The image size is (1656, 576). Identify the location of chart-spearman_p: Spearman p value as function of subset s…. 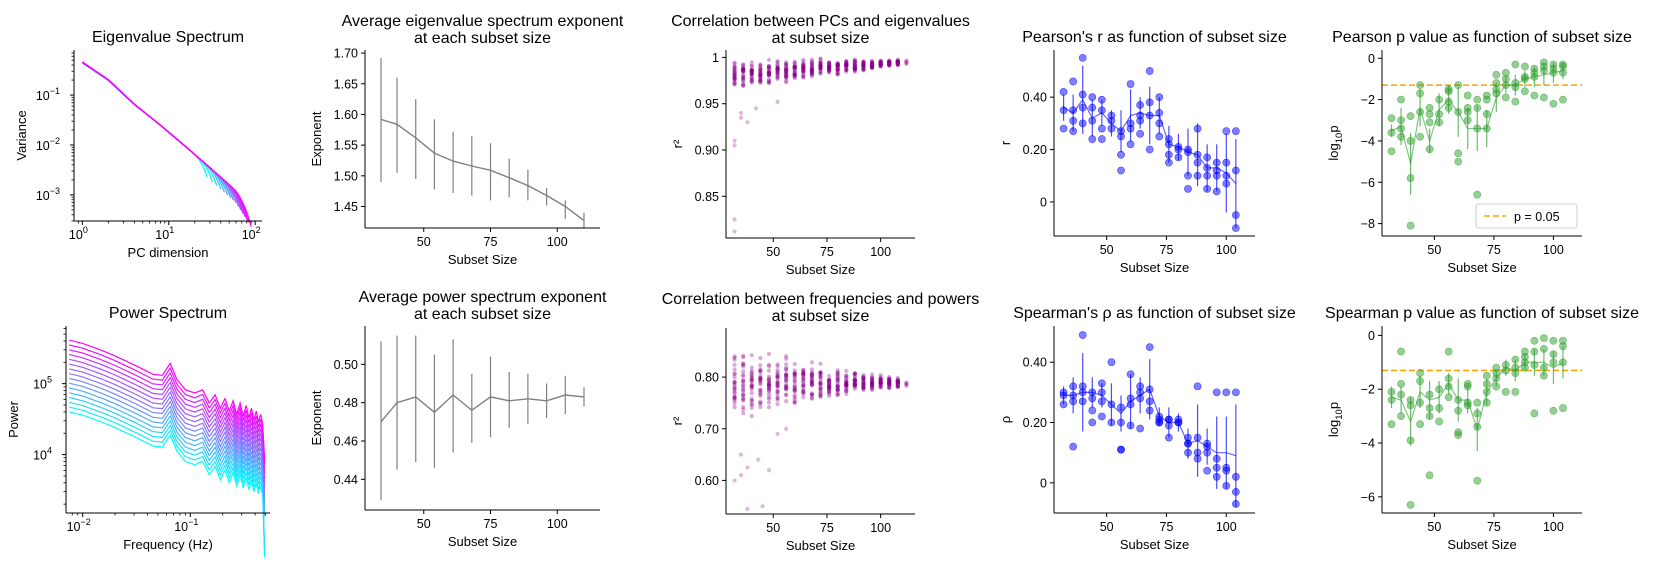
(1482, 428).